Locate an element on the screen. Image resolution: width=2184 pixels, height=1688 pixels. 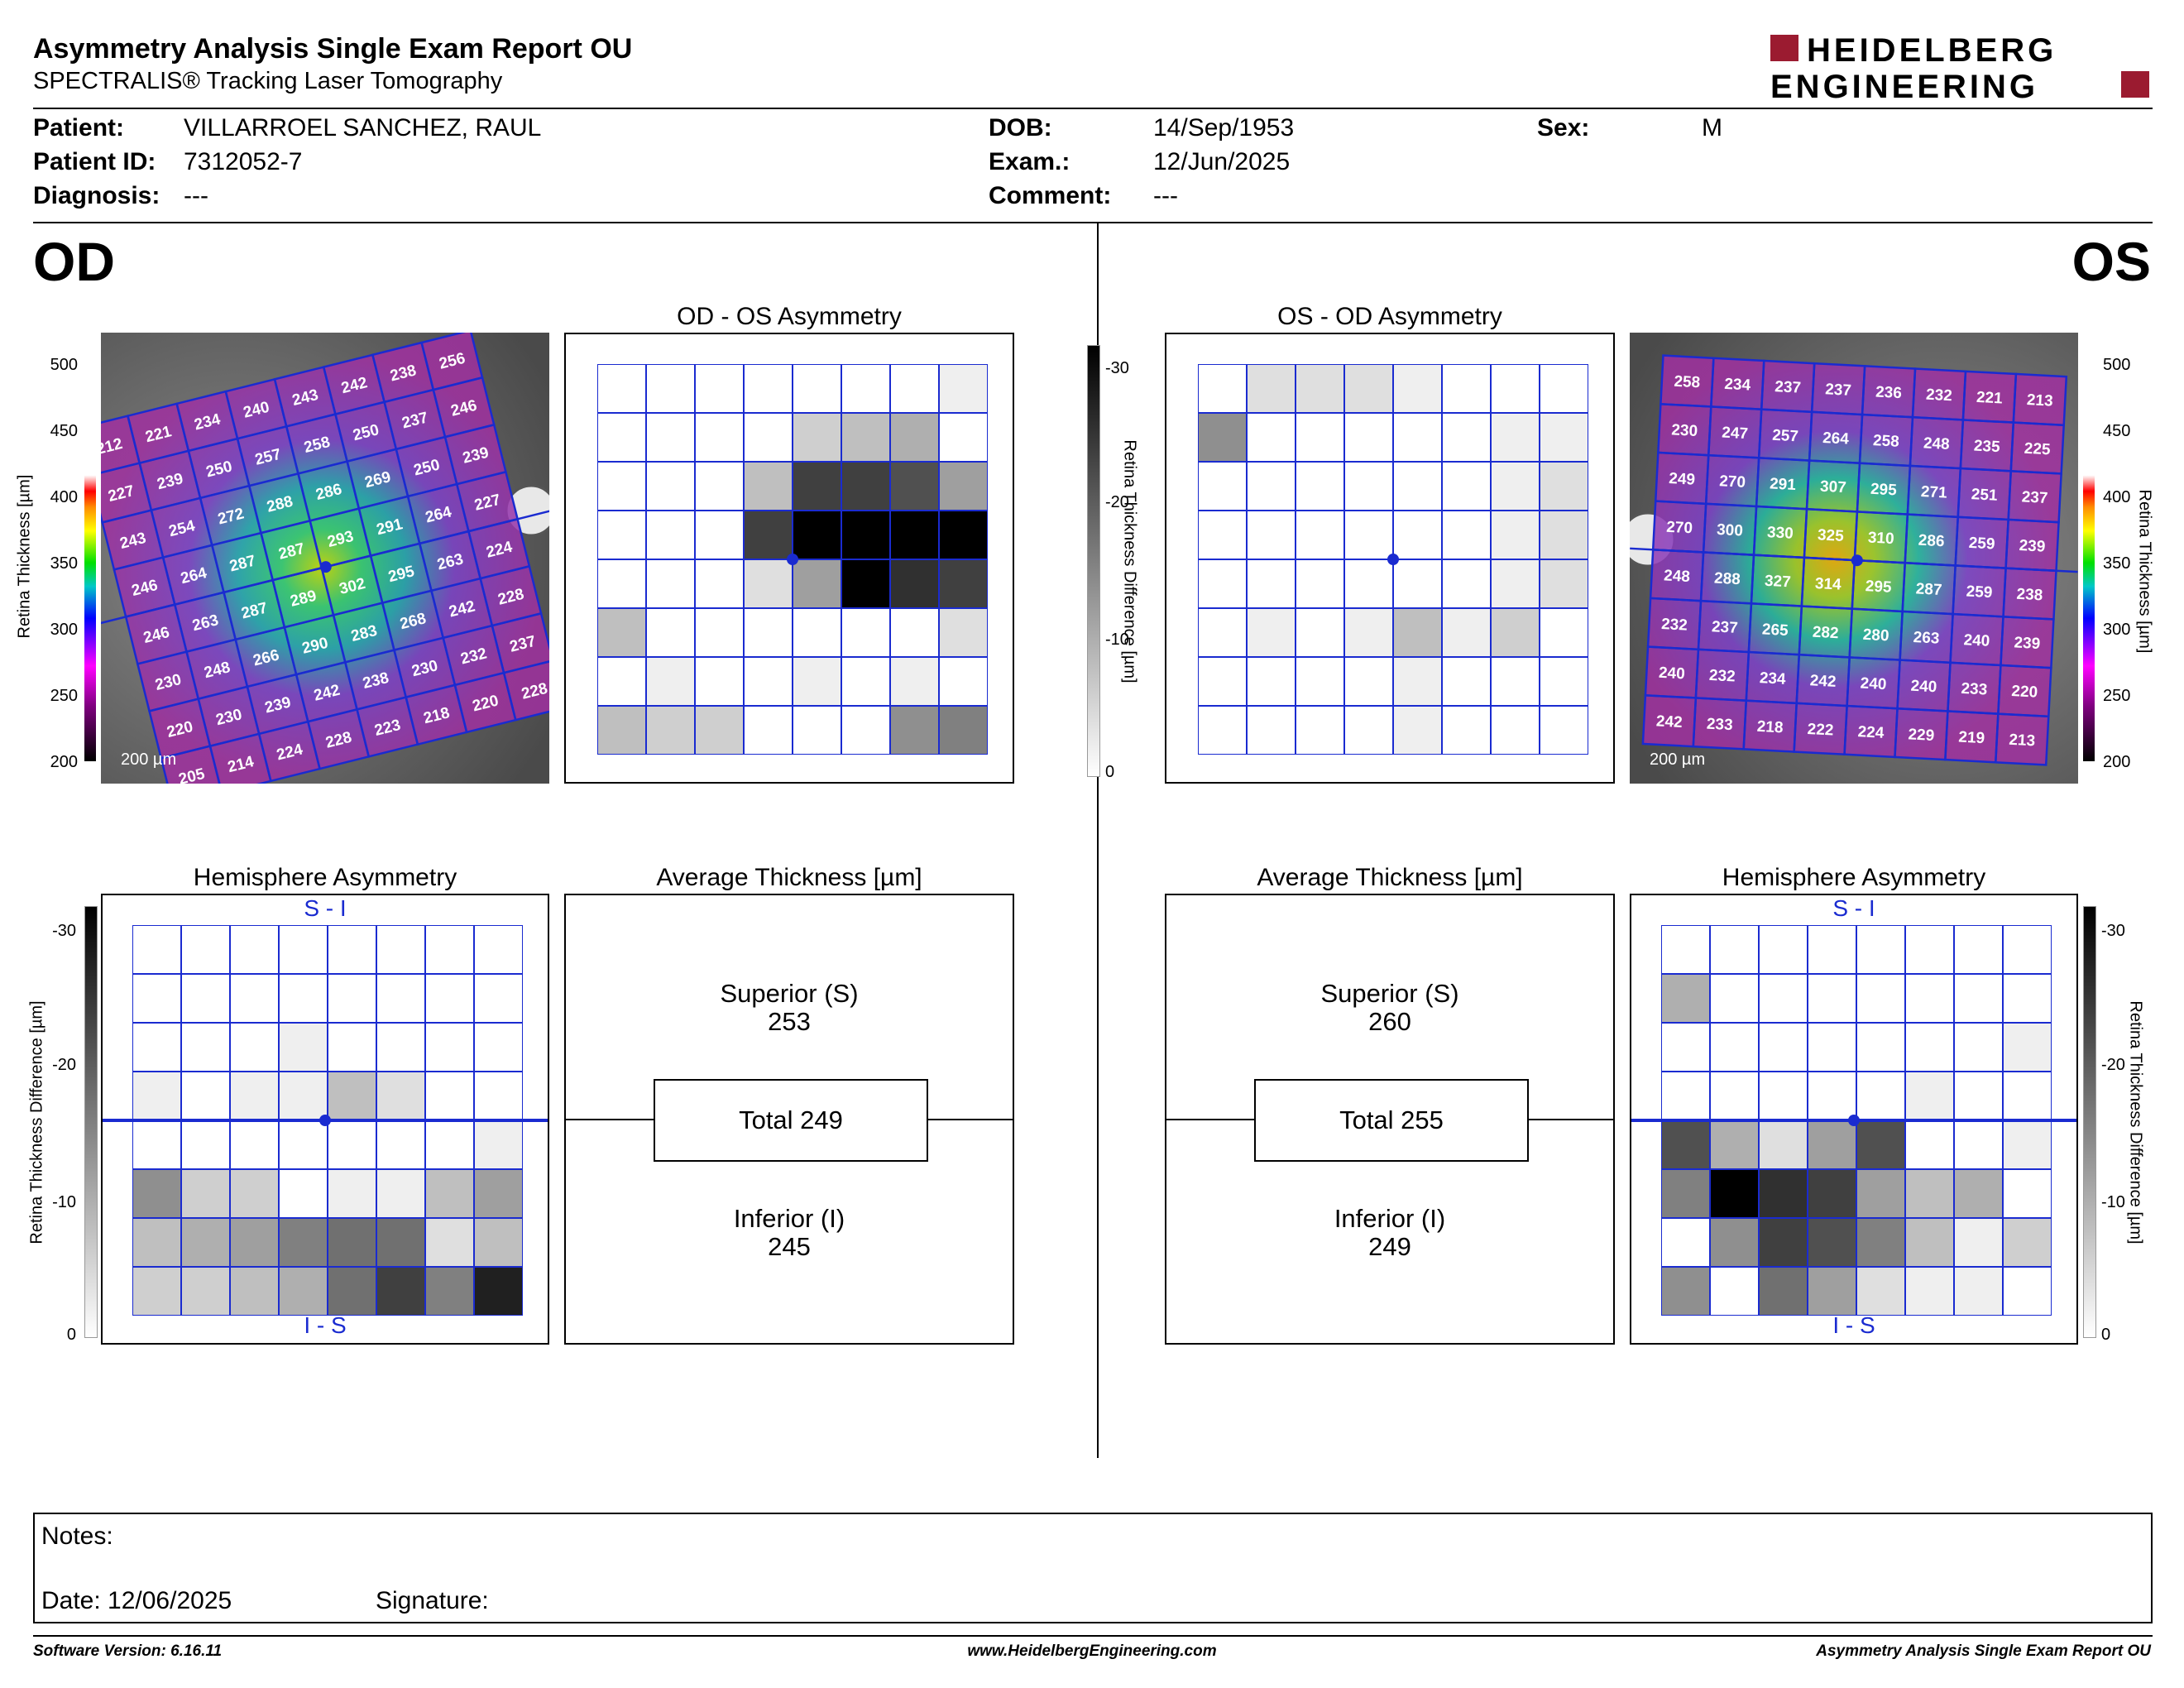
os-hemi-panel: S - I I - S is located at coordinates (1854, 1119).